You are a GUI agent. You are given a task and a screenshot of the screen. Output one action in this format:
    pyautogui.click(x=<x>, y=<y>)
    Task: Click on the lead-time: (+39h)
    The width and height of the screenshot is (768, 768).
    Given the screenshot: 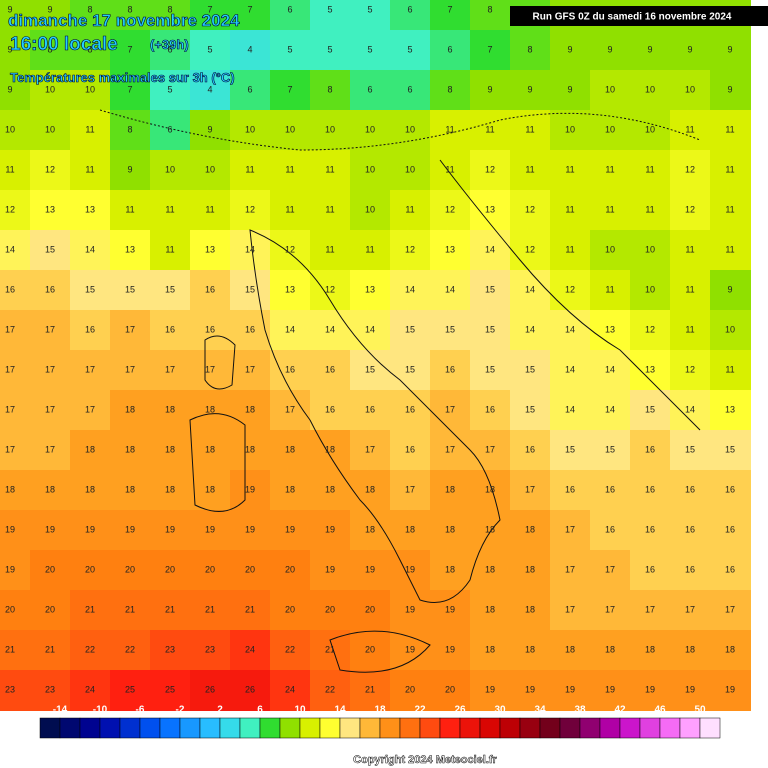 What is the action you would take?
    pyautogui.click(x=169, y=44)
    